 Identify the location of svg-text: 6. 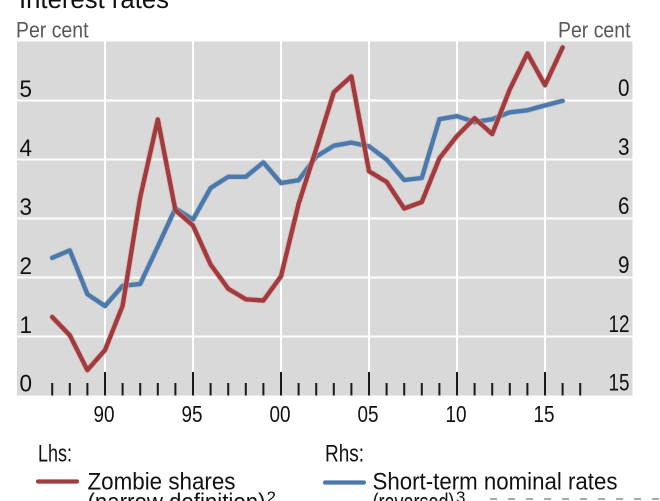
(624, 206).